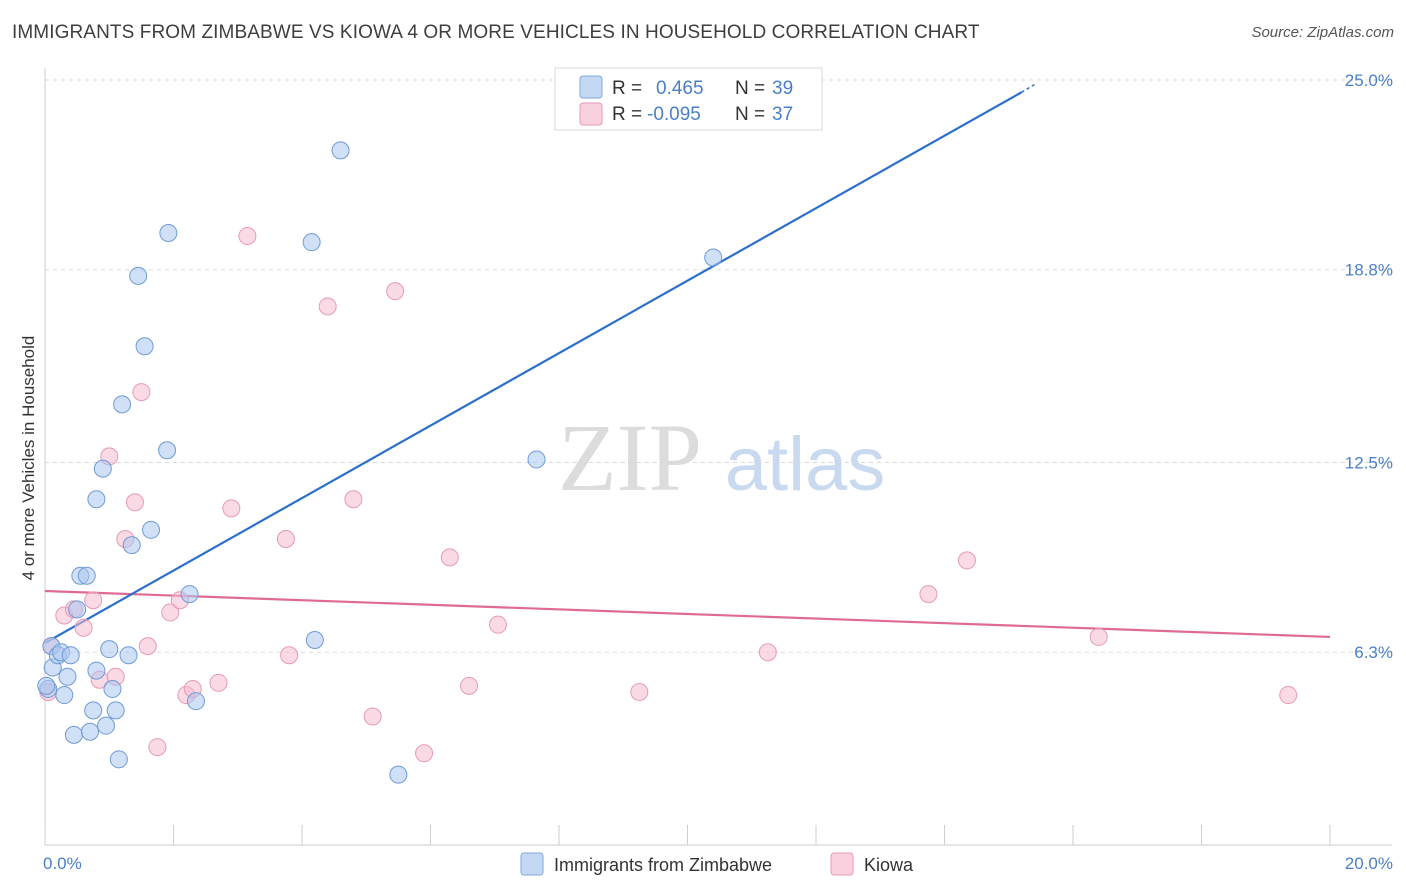 Image resolution: width=1406 pixels, height=892 pixels. Describe the element at coordinates (663, 865) in the screenshot. I see `legend-label-zimbabwe: Immigrants from Zimbabwe` at that location.